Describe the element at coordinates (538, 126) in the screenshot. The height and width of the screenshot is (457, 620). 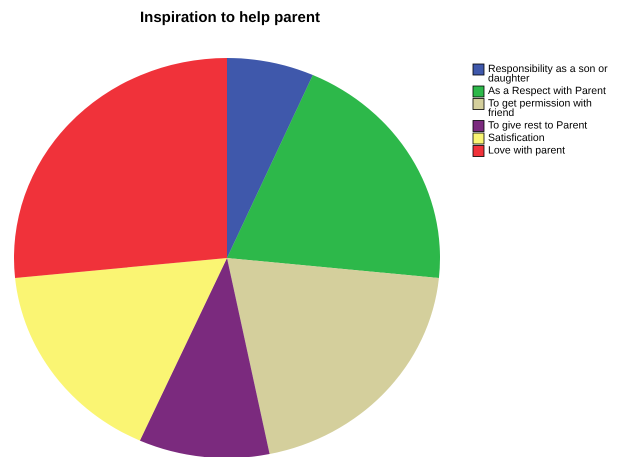
I see `legend-label: To give rest to Parent` at that location.